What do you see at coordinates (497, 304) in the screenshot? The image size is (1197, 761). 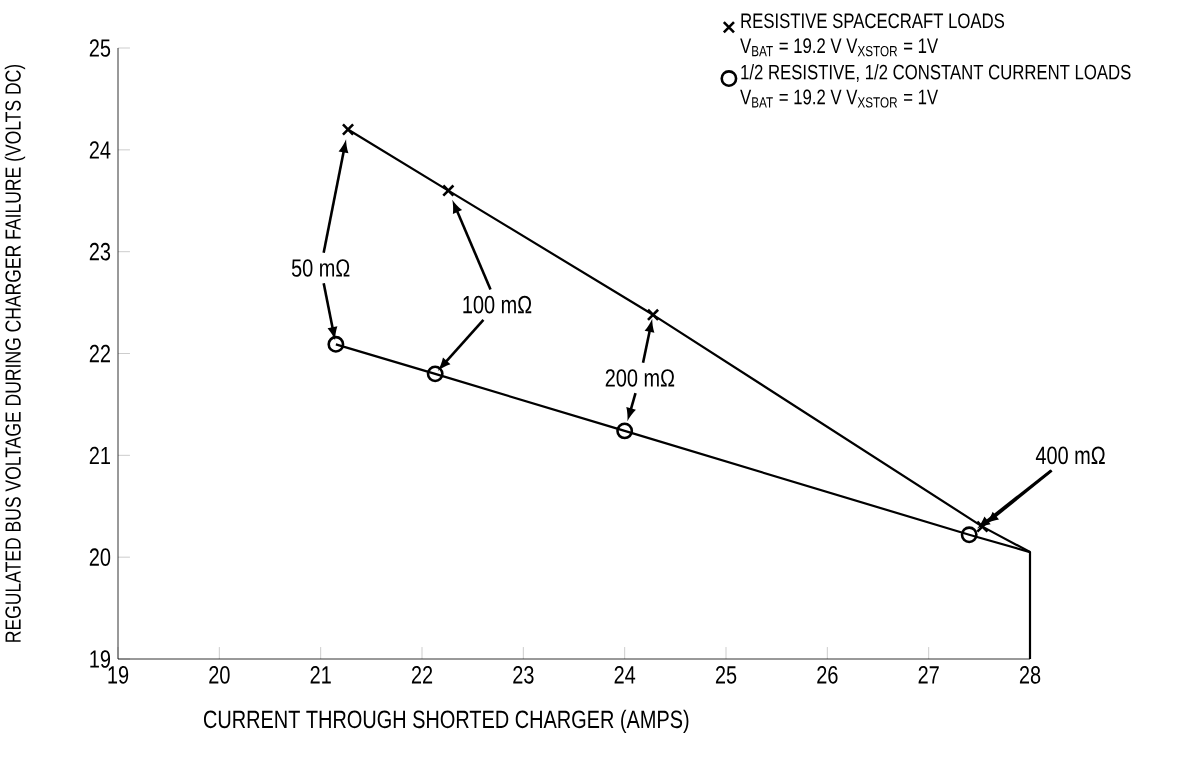 I see `annotation: 100 mΩ` at bounding box center [497, 304].